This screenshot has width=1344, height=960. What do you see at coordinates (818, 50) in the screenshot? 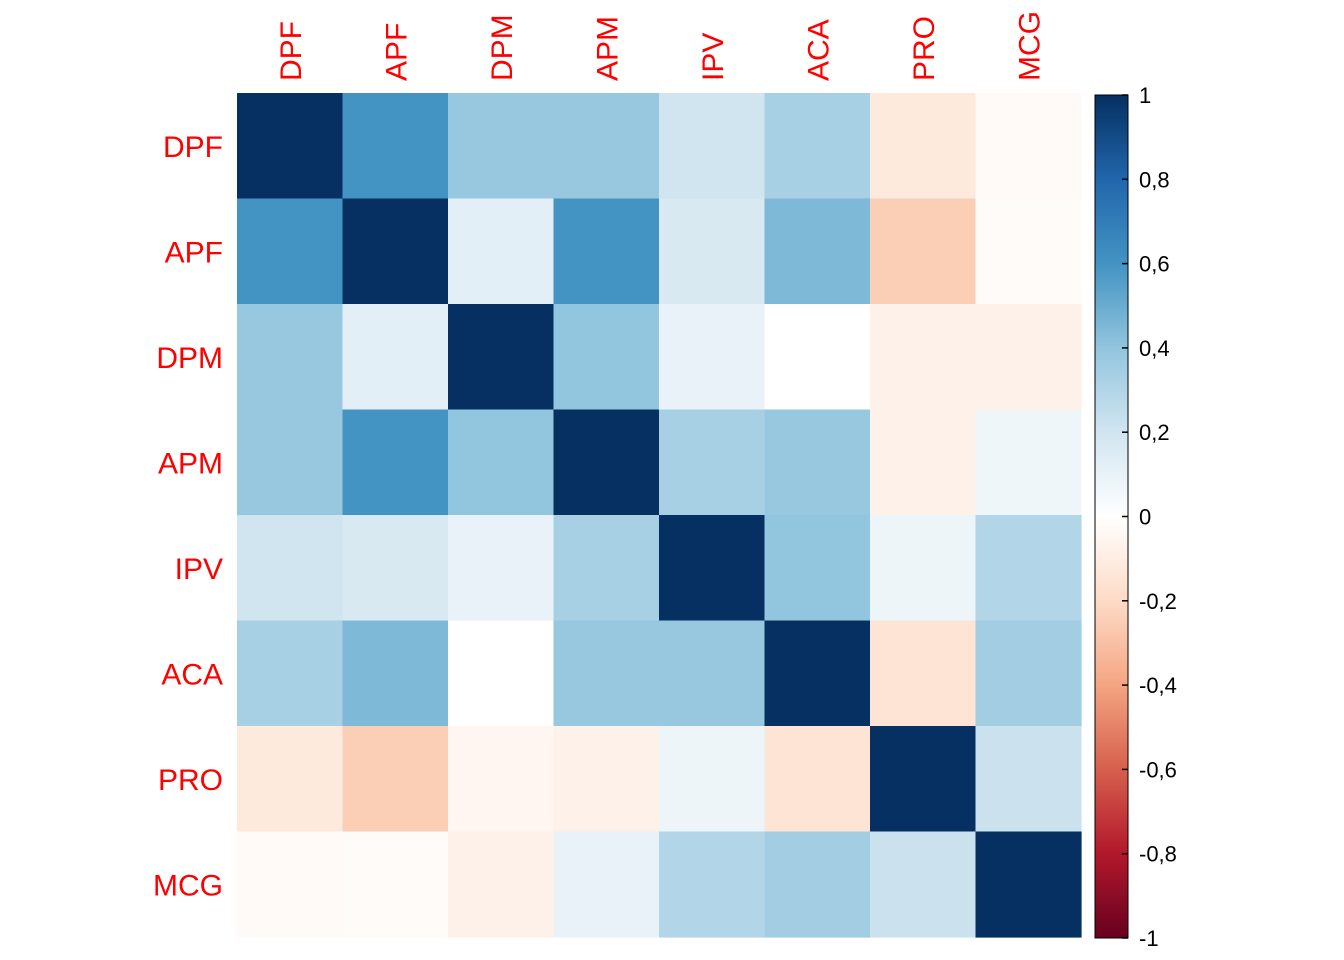
I see `column-label-aca: ACA` at bounding box center [818, 50].